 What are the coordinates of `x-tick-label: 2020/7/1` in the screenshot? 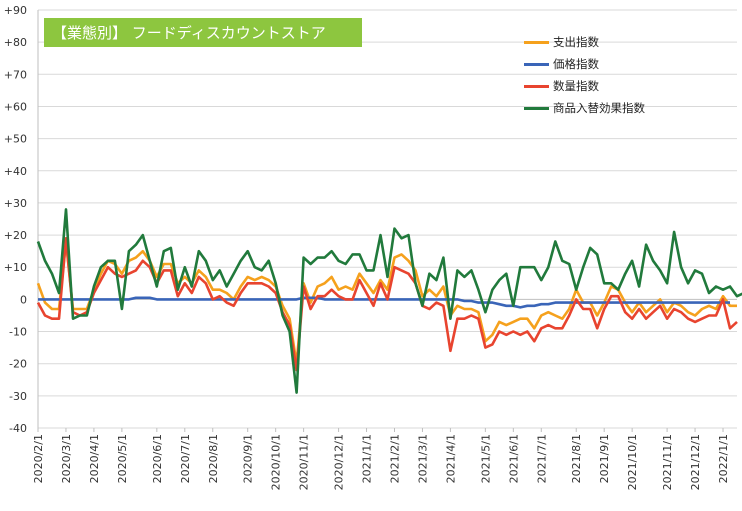 It's located at (185, 458).